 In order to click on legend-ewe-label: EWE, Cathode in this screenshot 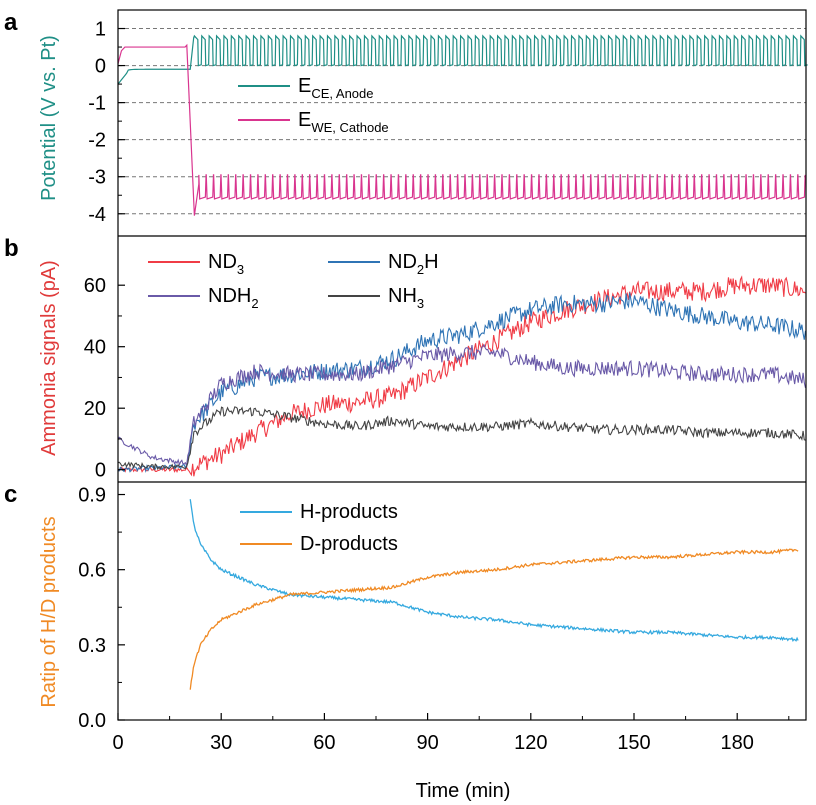, I will do `click(343, 122)`.